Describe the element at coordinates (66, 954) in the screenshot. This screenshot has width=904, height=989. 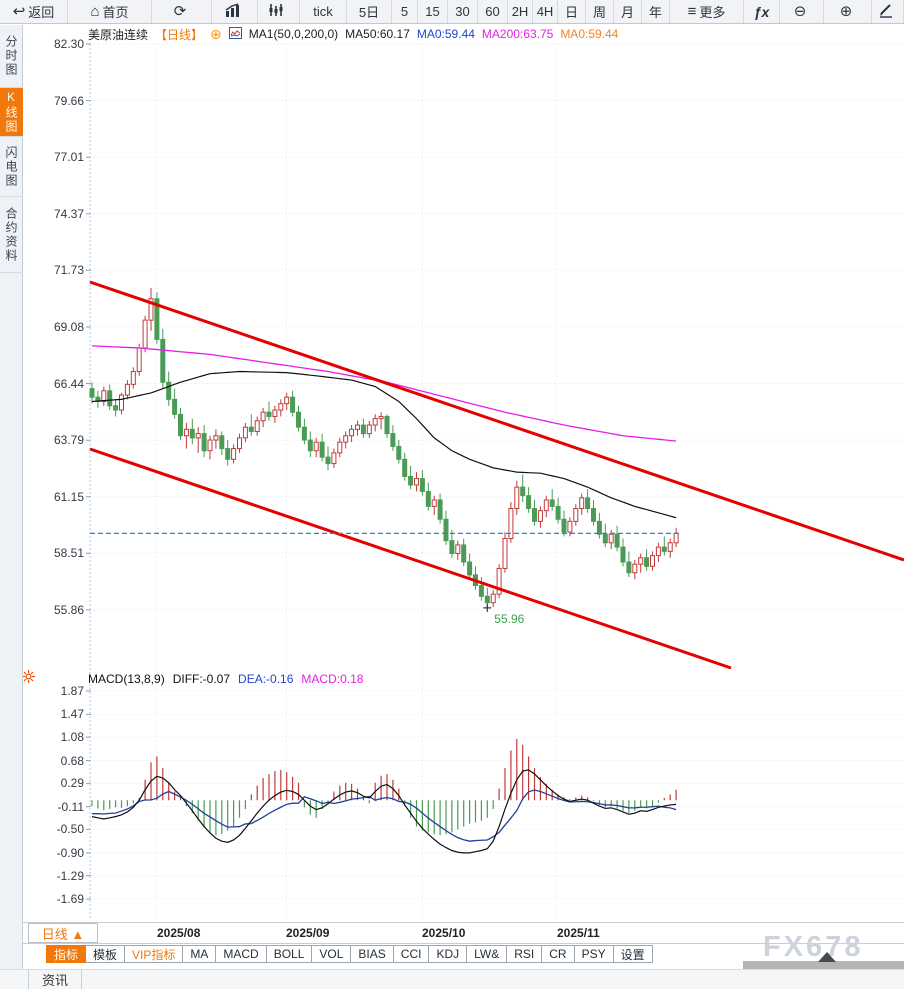
I see `indicator-tab-指标: 指标` at that location.